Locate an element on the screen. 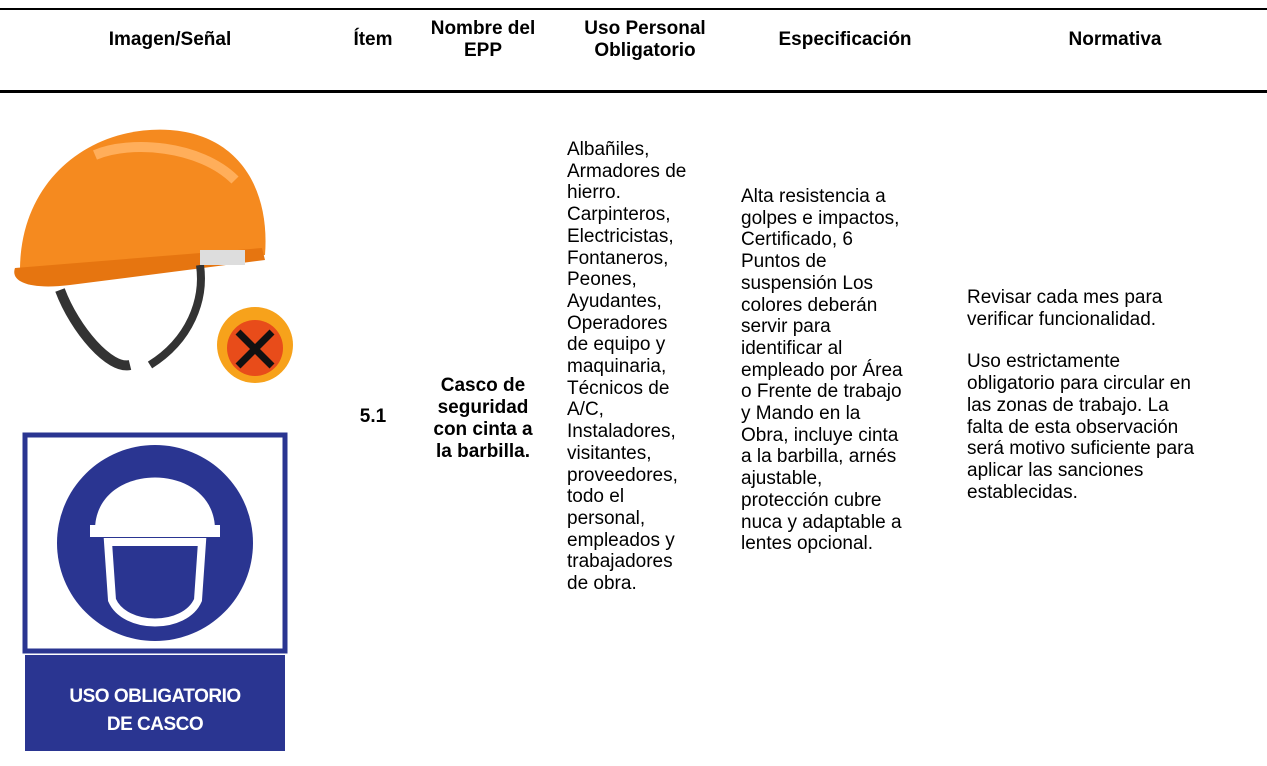  uso-line: Albañiles, is located at coordinates (608, 149).